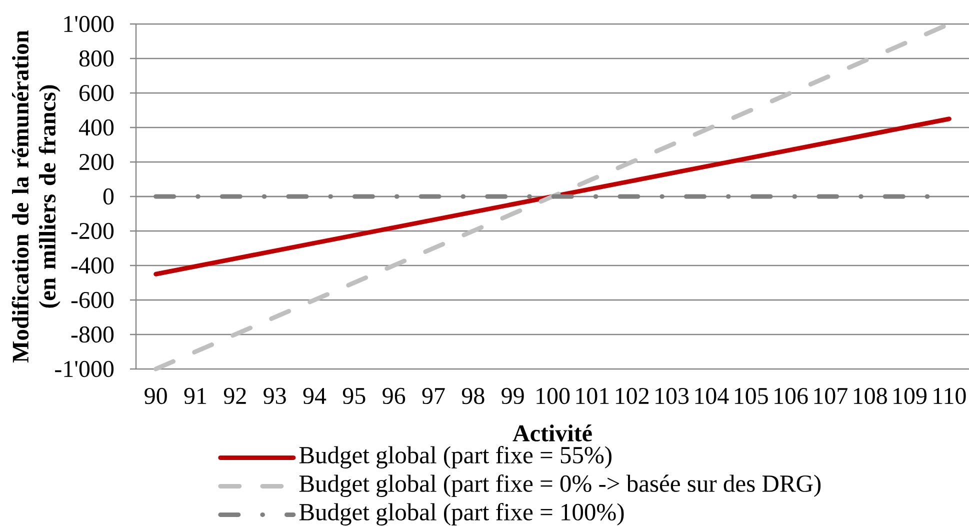 The height and width of the screenshot is (526, 969). Describe the element at coordinates (96, 127) in the screenshot. I see `y-tick-label: 400` at that location.